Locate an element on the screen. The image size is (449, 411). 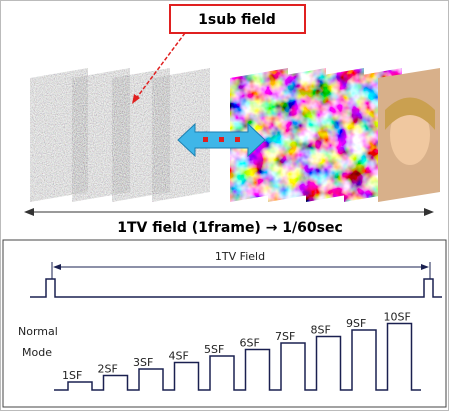
callout-text: 1sub field is located at coordinates (237, 20).